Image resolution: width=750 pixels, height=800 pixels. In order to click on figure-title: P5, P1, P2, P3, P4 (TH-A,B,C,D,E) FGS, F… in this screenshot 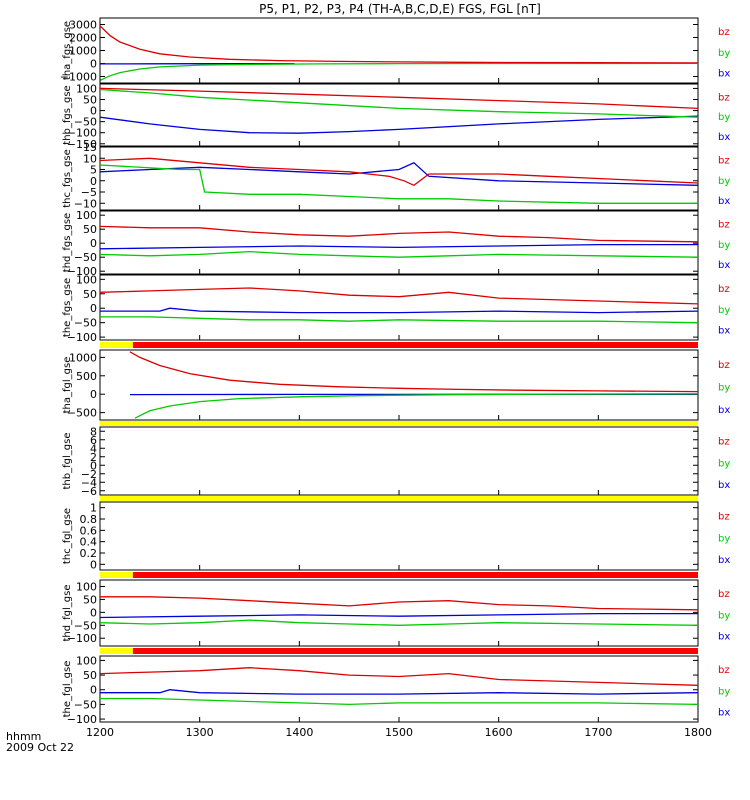, I will do `click(400, 9)`.